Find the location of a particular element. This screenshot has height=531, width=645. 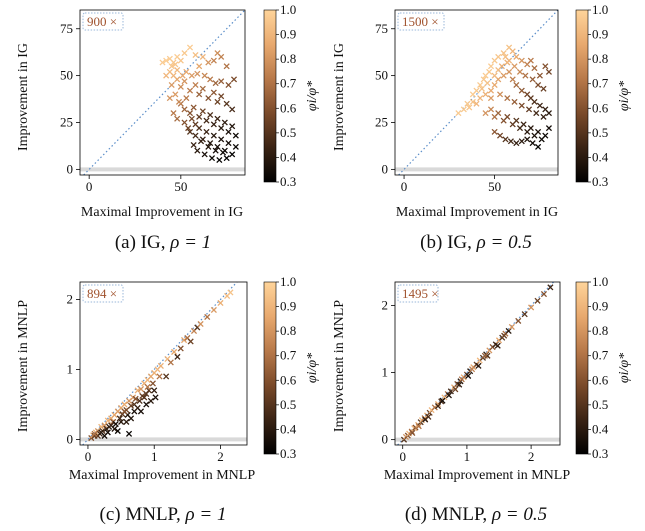

plot-frame is located at coordinates (163, 363).